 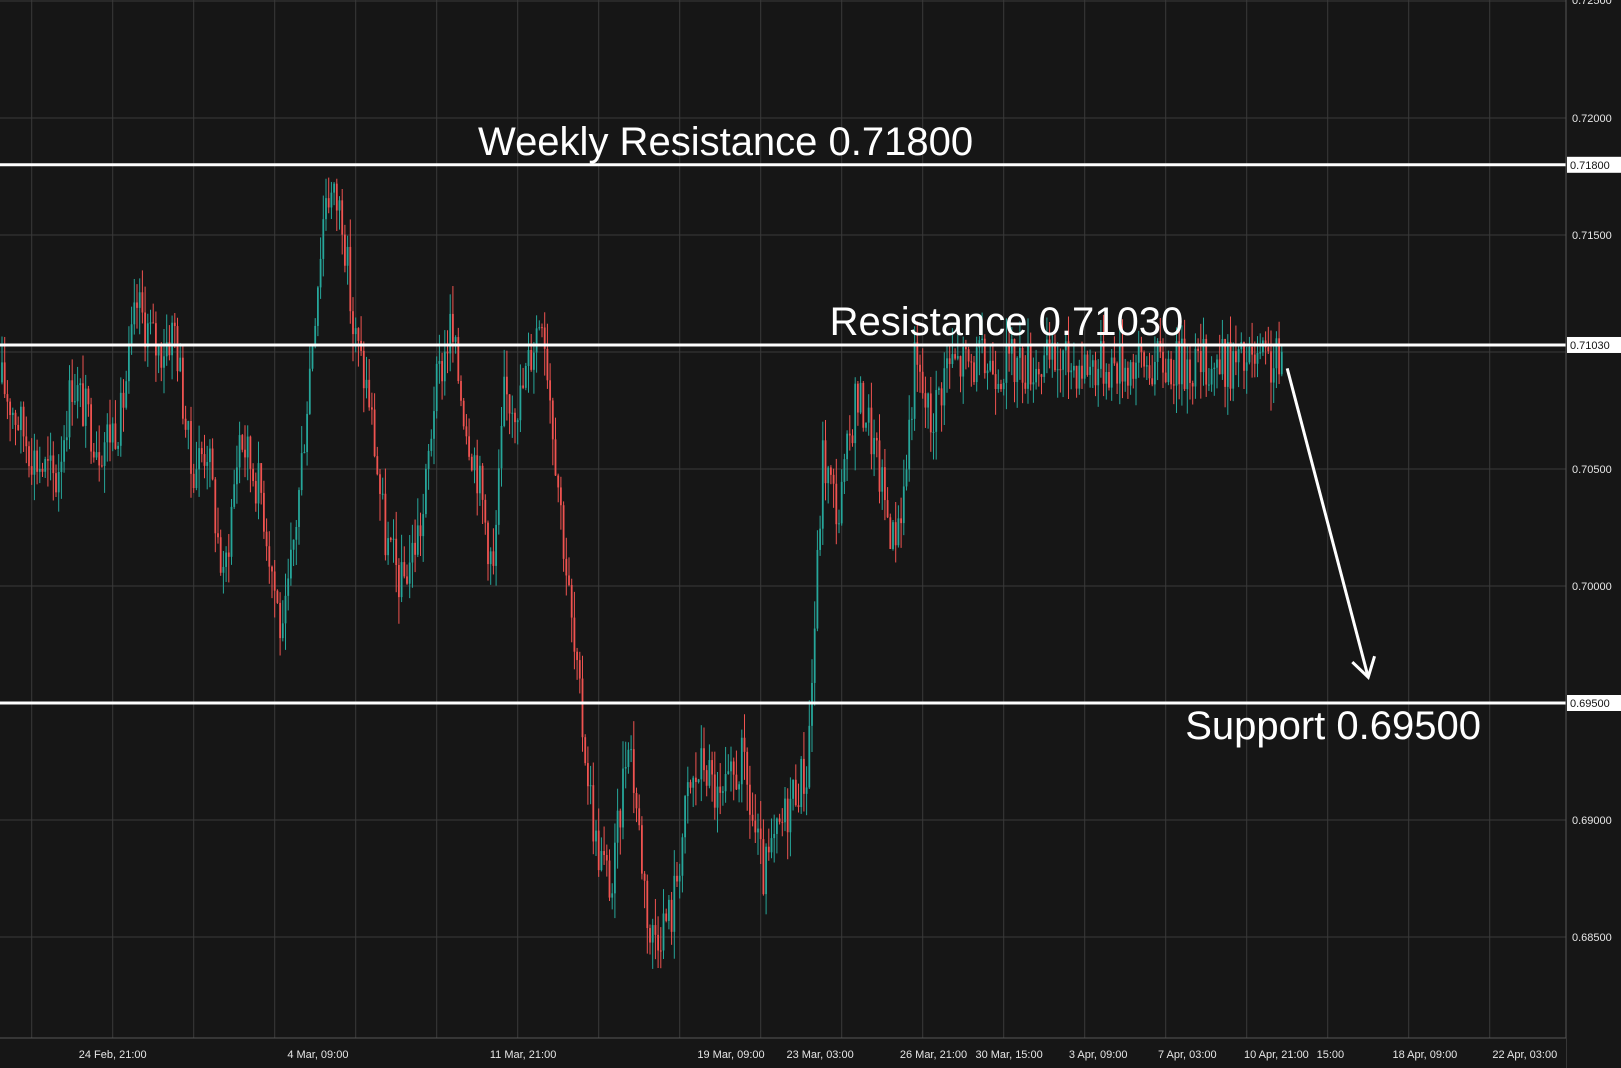 I want to click on level-label: Resistance 0.71030, so click(x=1007, y=322).